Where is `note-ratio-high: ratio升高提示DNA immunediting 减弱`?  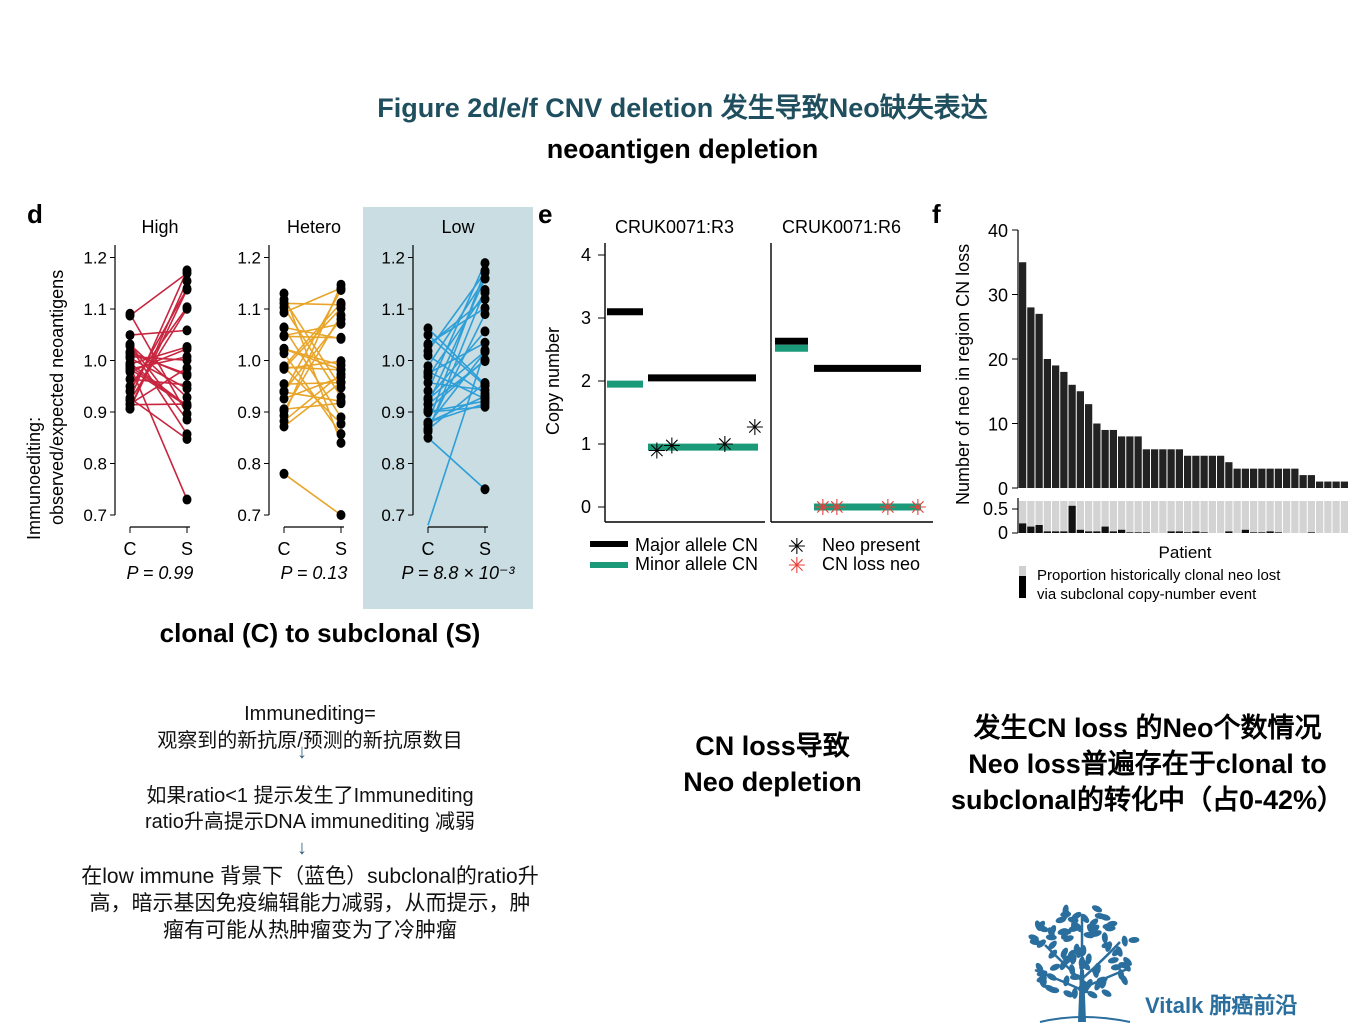
note-ratio-high: ratio升高提示DNA immunediting 减弱 is located at coordinates (310, 822).